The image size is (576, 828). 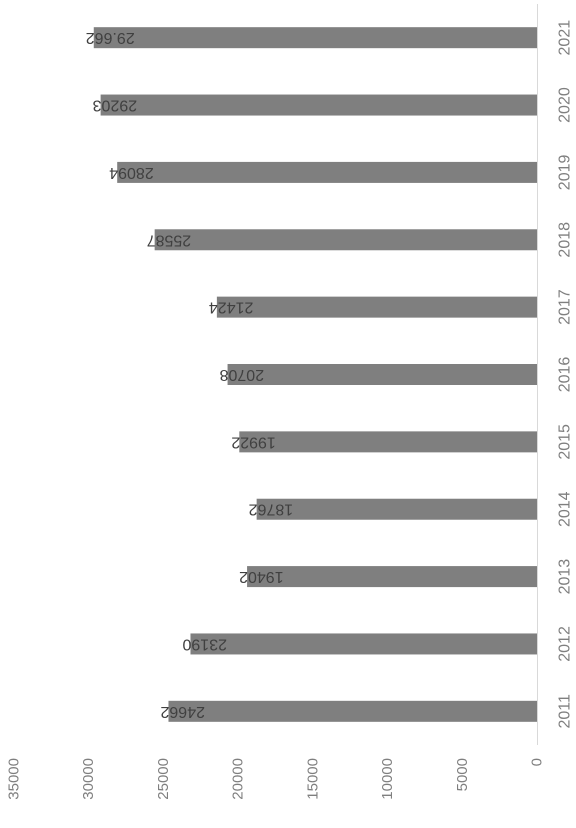 What do you see at coordinates (565, 38) in the screenshot?
I see `category-label: 2021` at bounding box center [565, 38].